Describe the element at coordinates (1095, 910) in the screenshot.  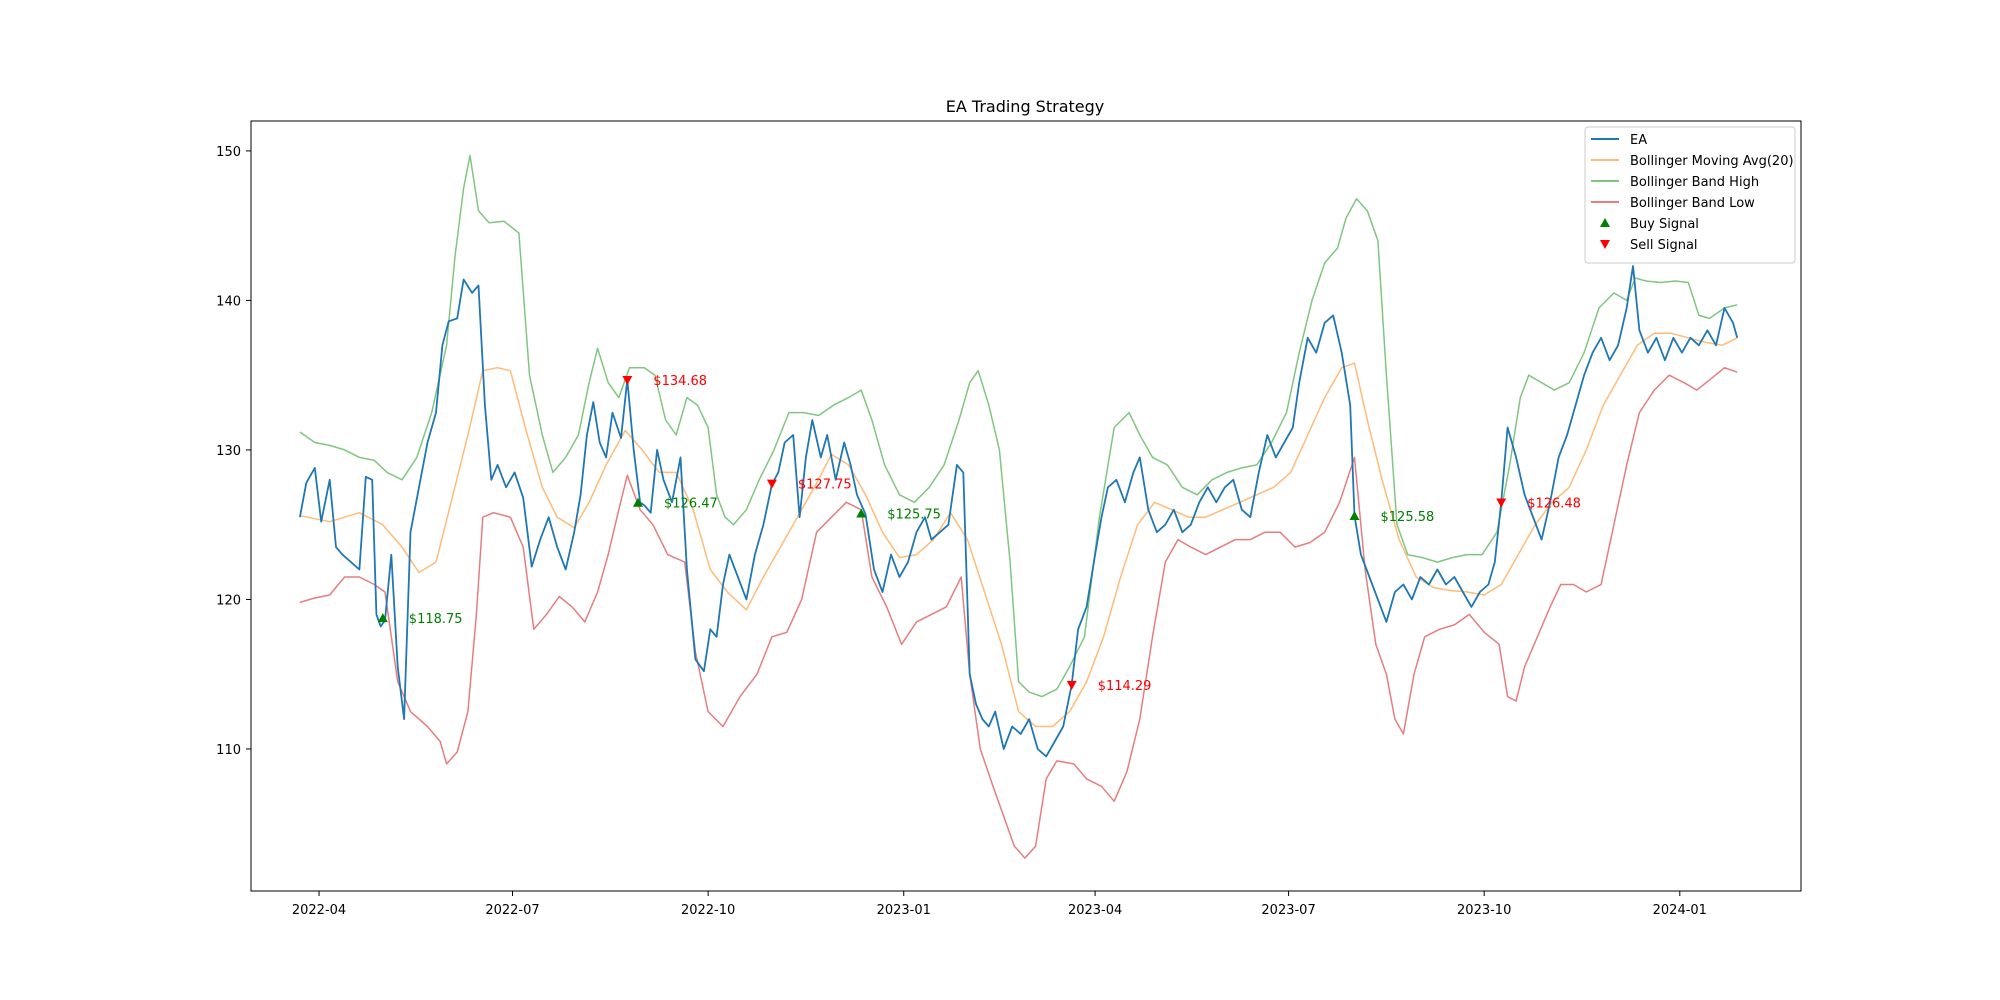
I see `x-tick-label-4: 2023-04` at that location.